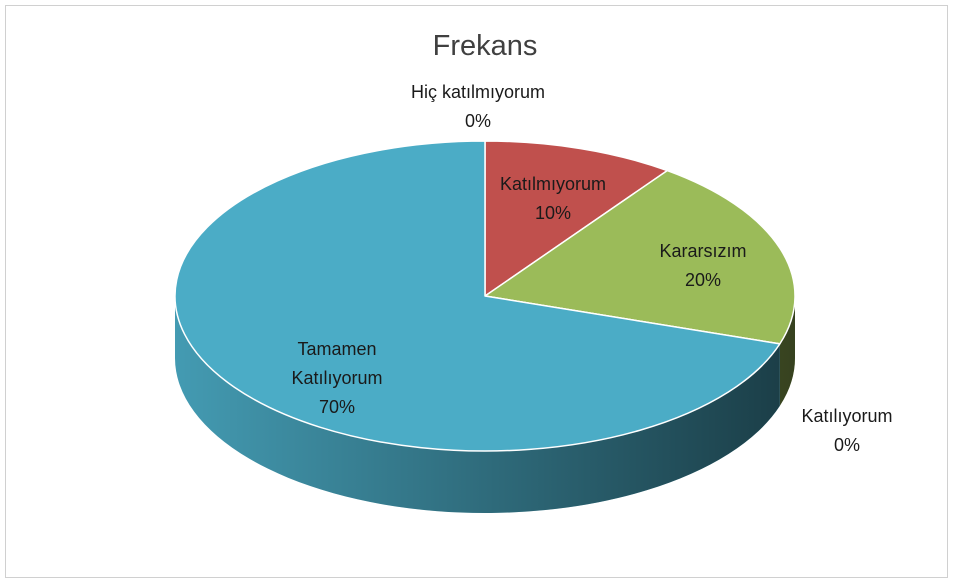 The image size is (954, 583). Describe the element at coordinates (553, 184) in the screenshot. I see `data-label-category: Katılmıyorum` at that location.